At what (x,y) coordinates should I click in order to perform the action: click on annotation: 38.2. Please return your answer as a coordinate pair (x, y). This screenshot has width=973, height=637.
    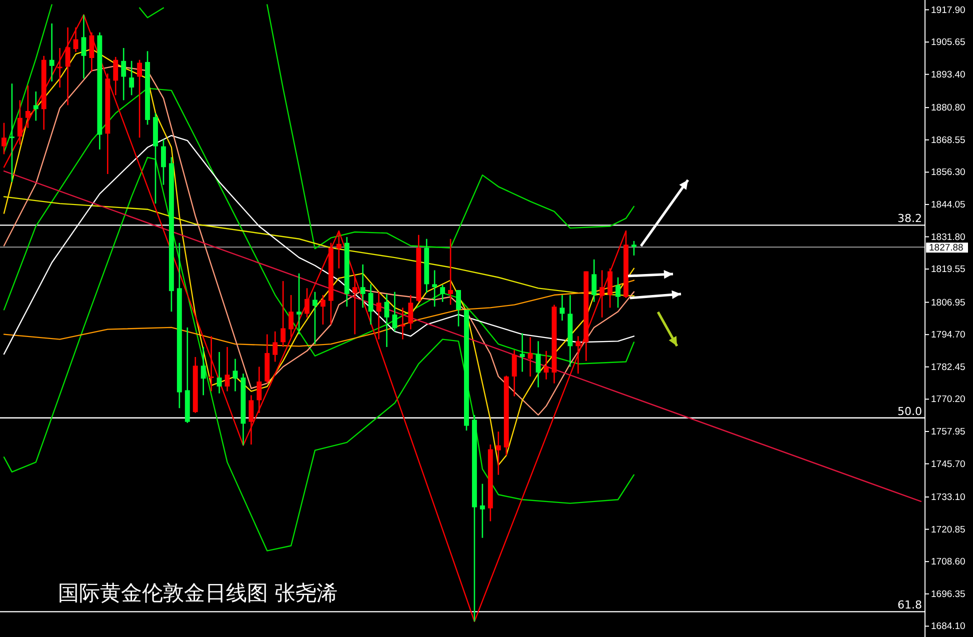
    Looking at the image, I should click on (910, 219).